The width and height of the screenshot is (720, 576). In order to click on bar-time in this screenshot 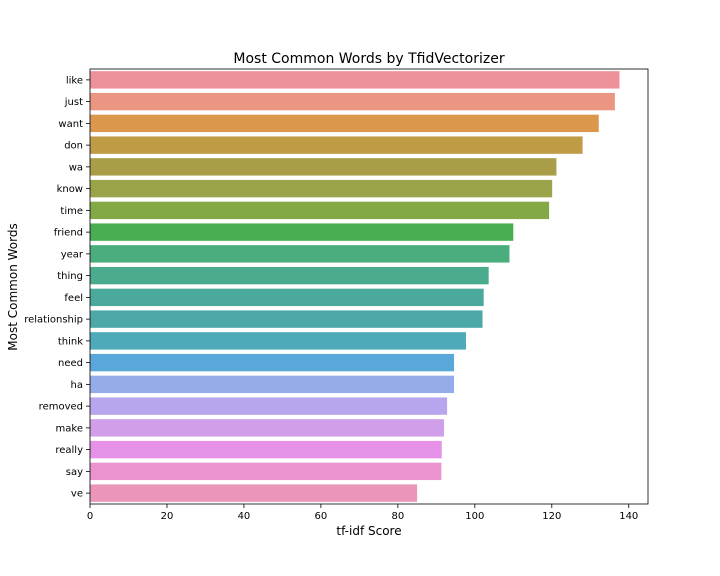, I will do `click(320, 210)`.